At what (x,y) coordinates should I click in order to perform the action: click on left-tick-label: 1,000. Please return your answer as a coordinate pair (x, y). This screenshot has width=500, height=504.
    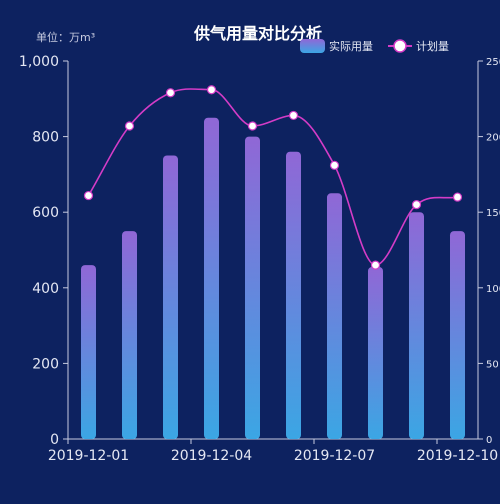
    Looking at the image, I should click on (39, 62).